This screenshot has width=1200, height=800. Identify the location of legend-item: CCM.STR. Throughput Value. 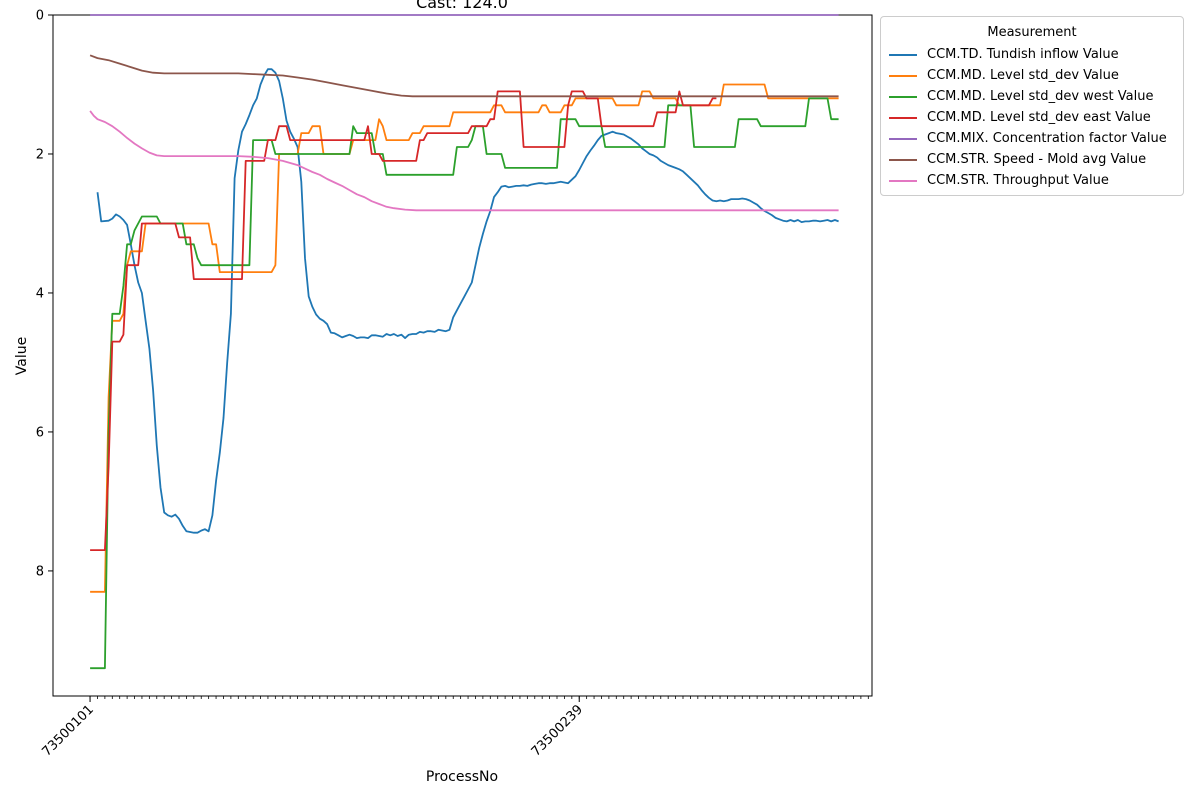
(1032, 180).